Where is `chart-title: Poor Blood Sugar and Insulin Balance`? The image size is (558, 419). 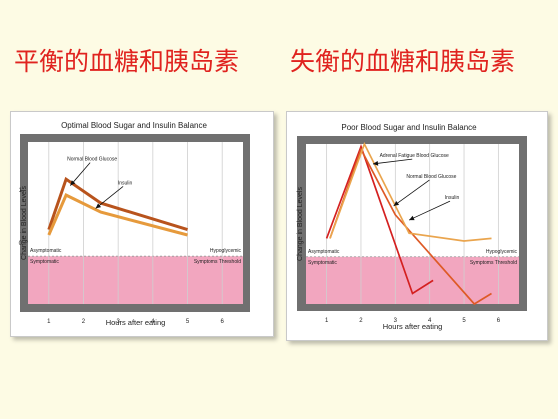 chart-title: Poor Blood Sugar and Insulin Balance is located at coordinates (409, 127).